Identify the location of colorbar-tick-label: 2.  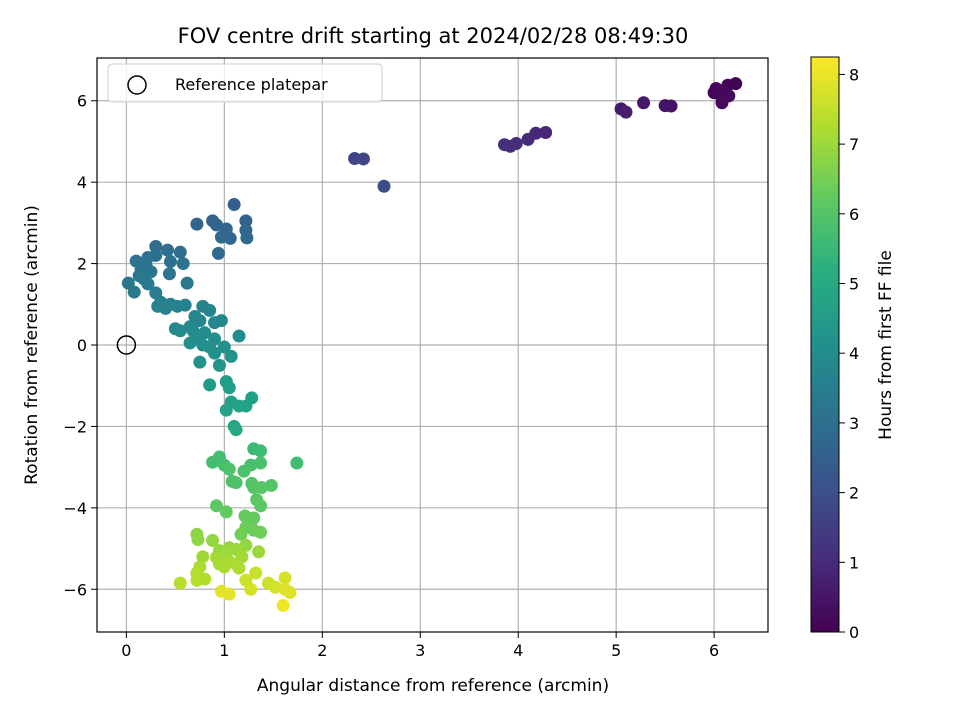
(854, 493).